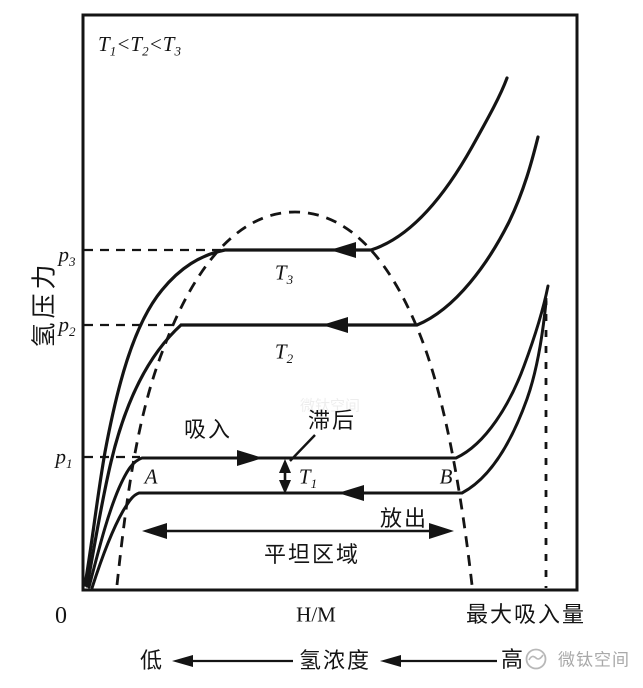  What do you see at coordinates (302, 448) in the screenshot?
I see `hysteresis-pointer-line` at bounding box center [302, 448].